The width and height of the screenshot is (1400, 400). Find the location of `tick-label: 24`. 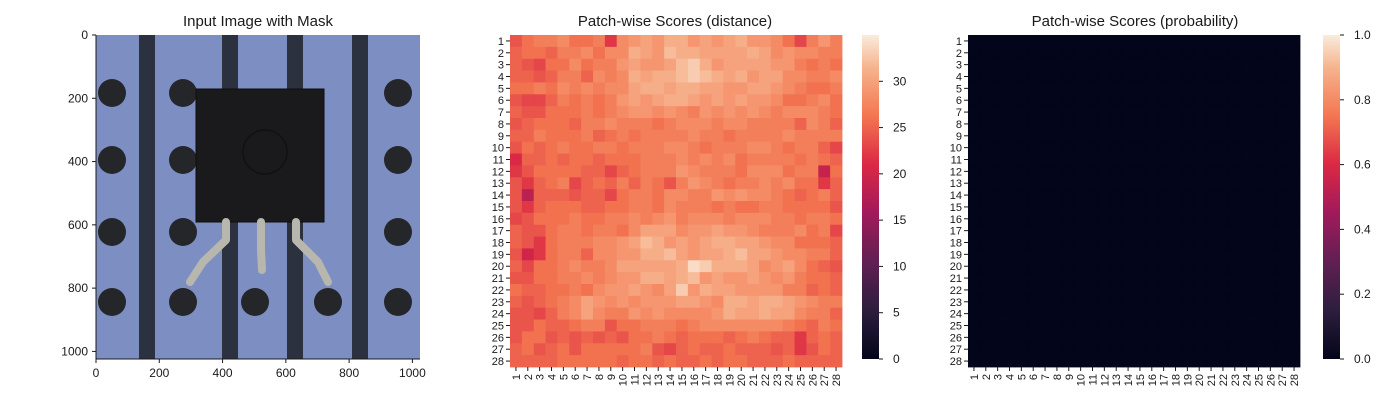

tick-label: 24 is located at coordinates (956, 315).